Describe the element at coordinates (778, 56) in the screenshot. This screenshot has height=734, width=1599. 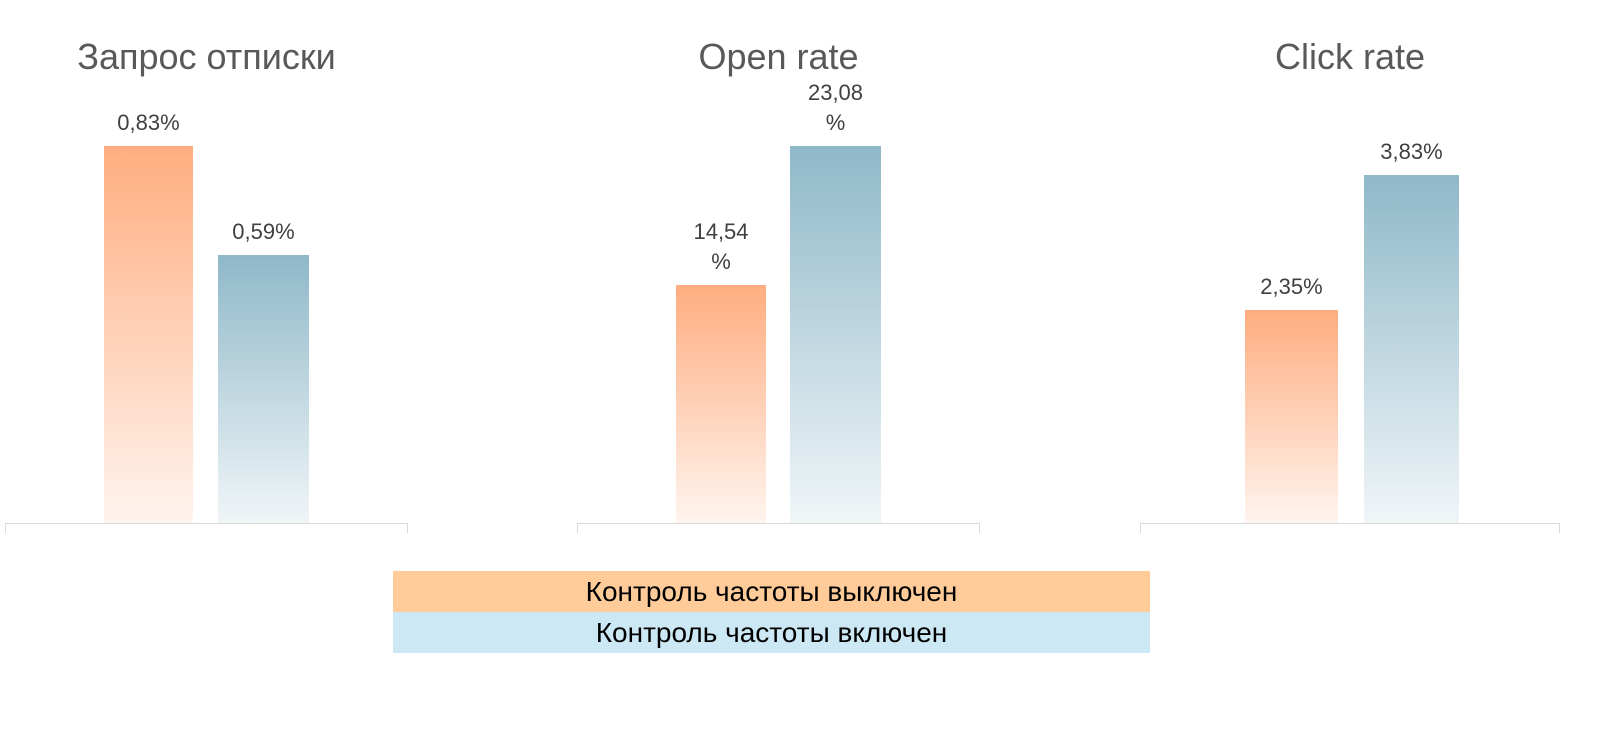
I see `chart-title: Open rate` at that location.